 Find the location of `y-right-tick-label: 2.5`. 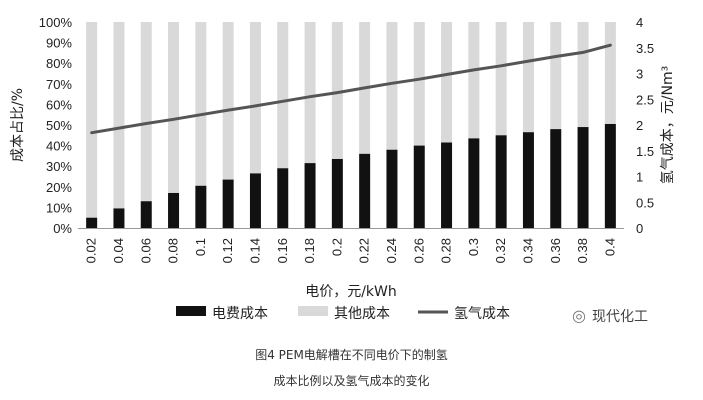

y-right-tick-label: 2.5 is located at coordinates (645, 99).